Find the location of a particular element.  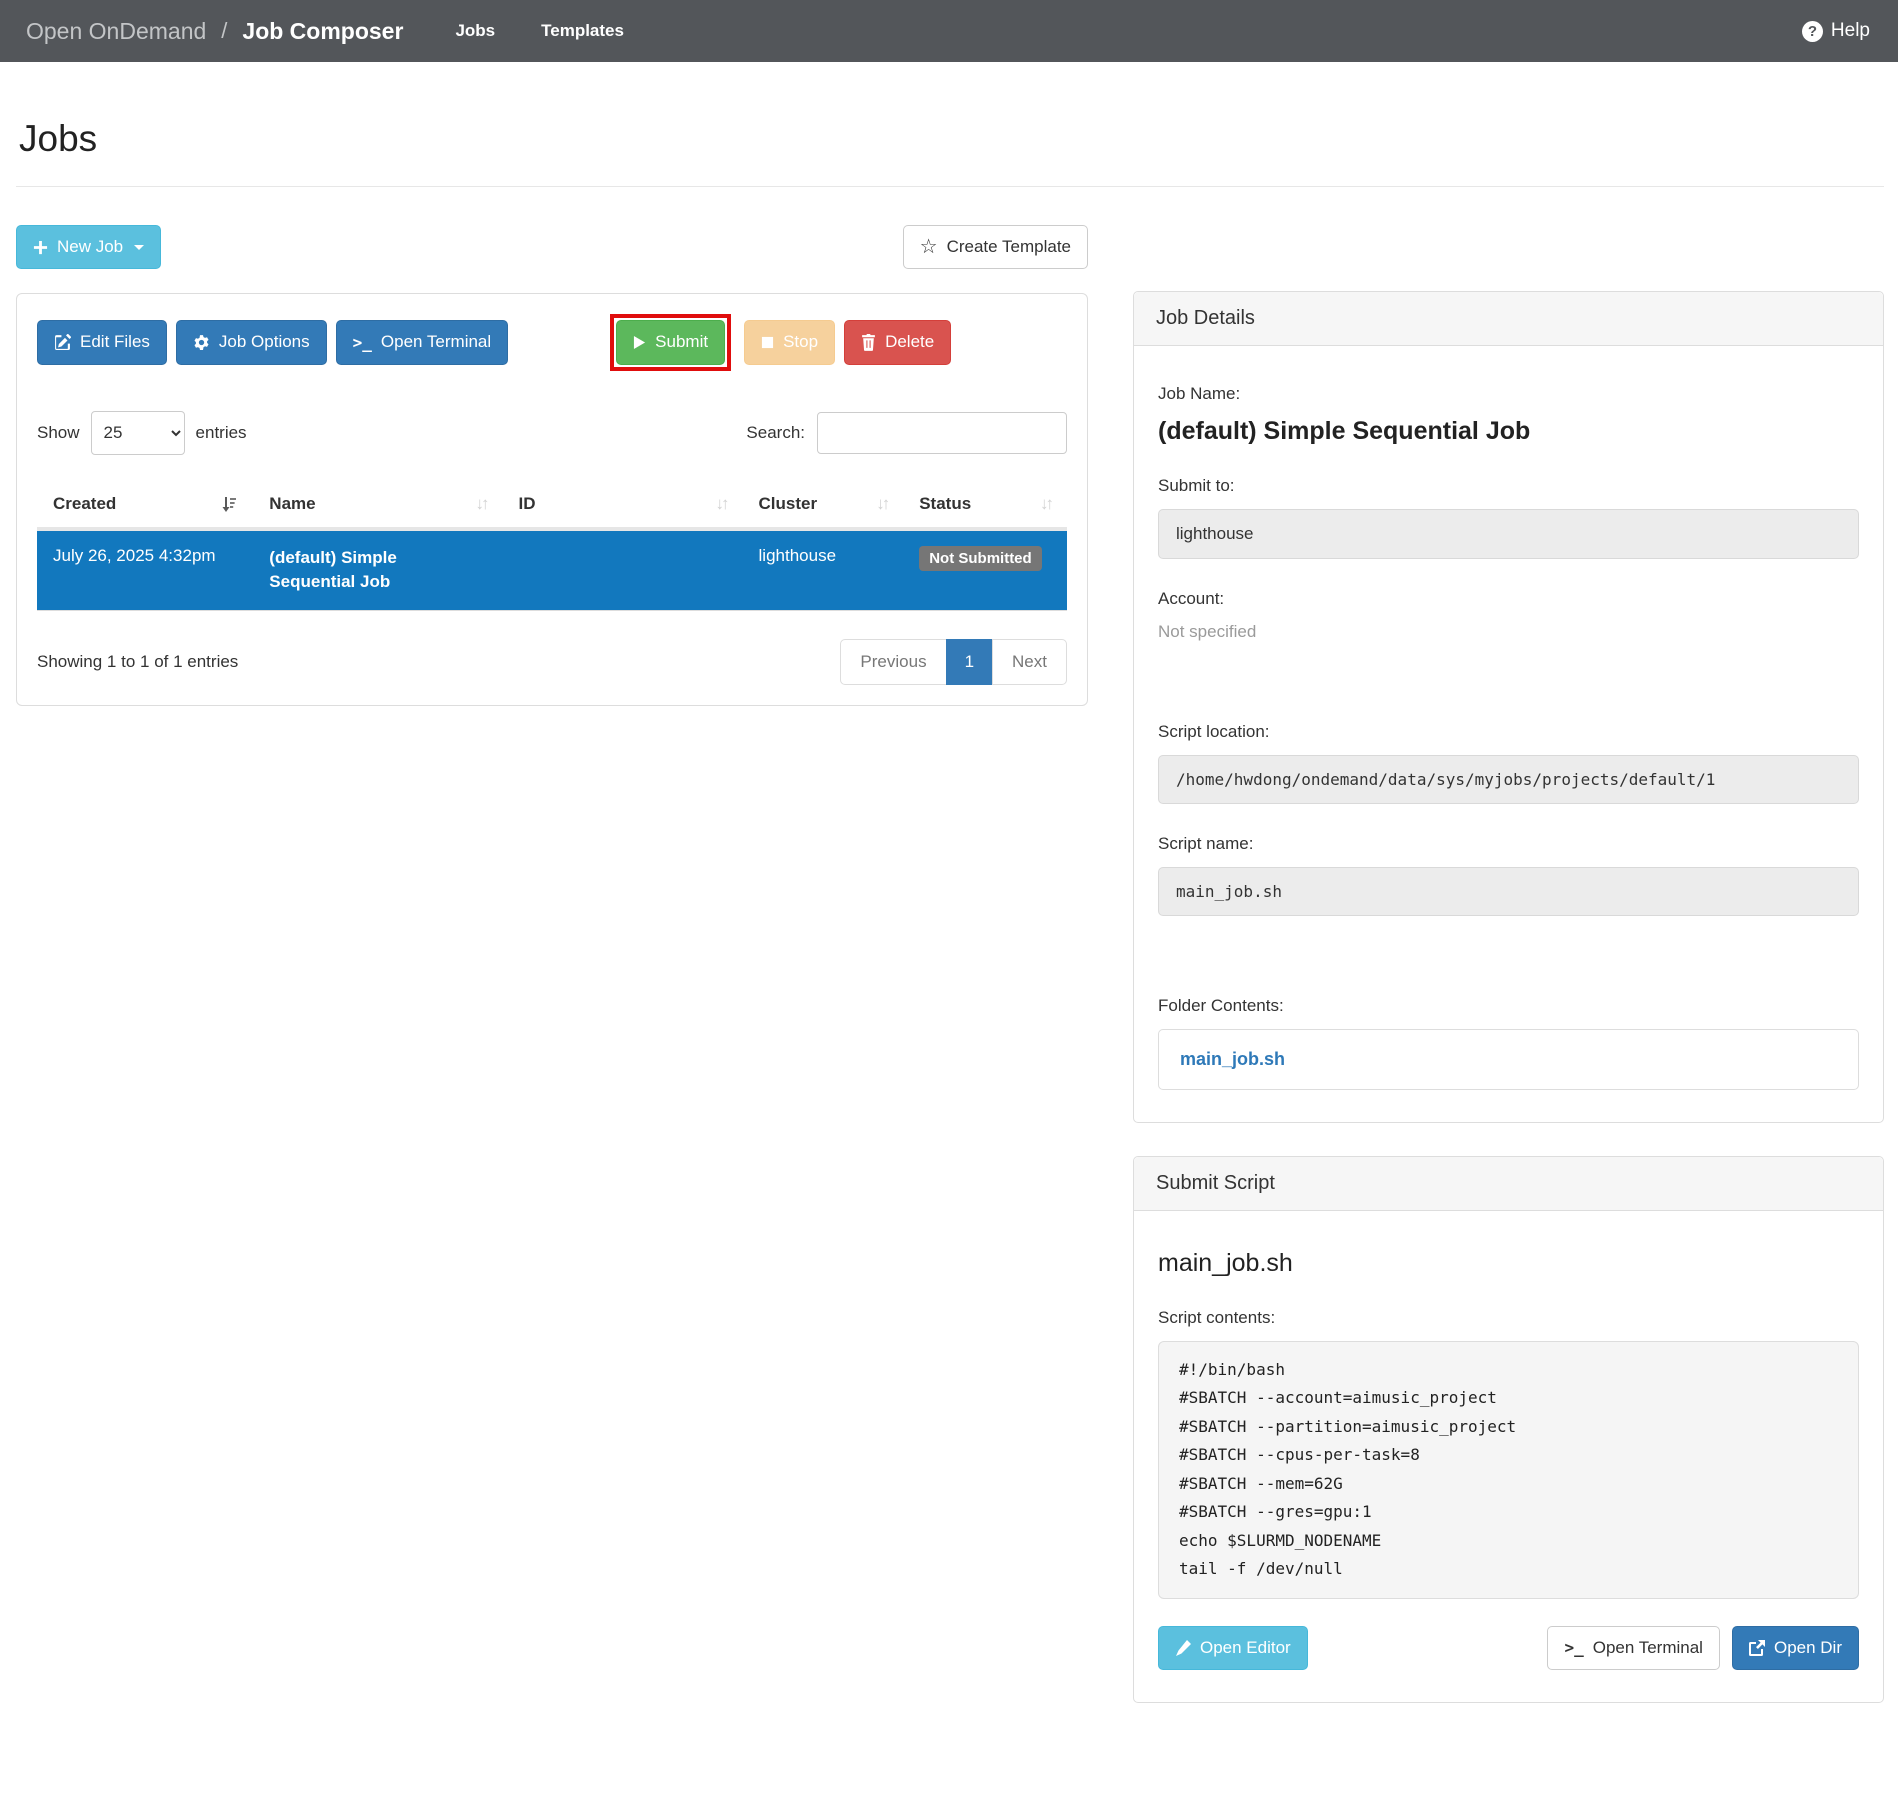

title-divider is located at coordinates (950, 186).